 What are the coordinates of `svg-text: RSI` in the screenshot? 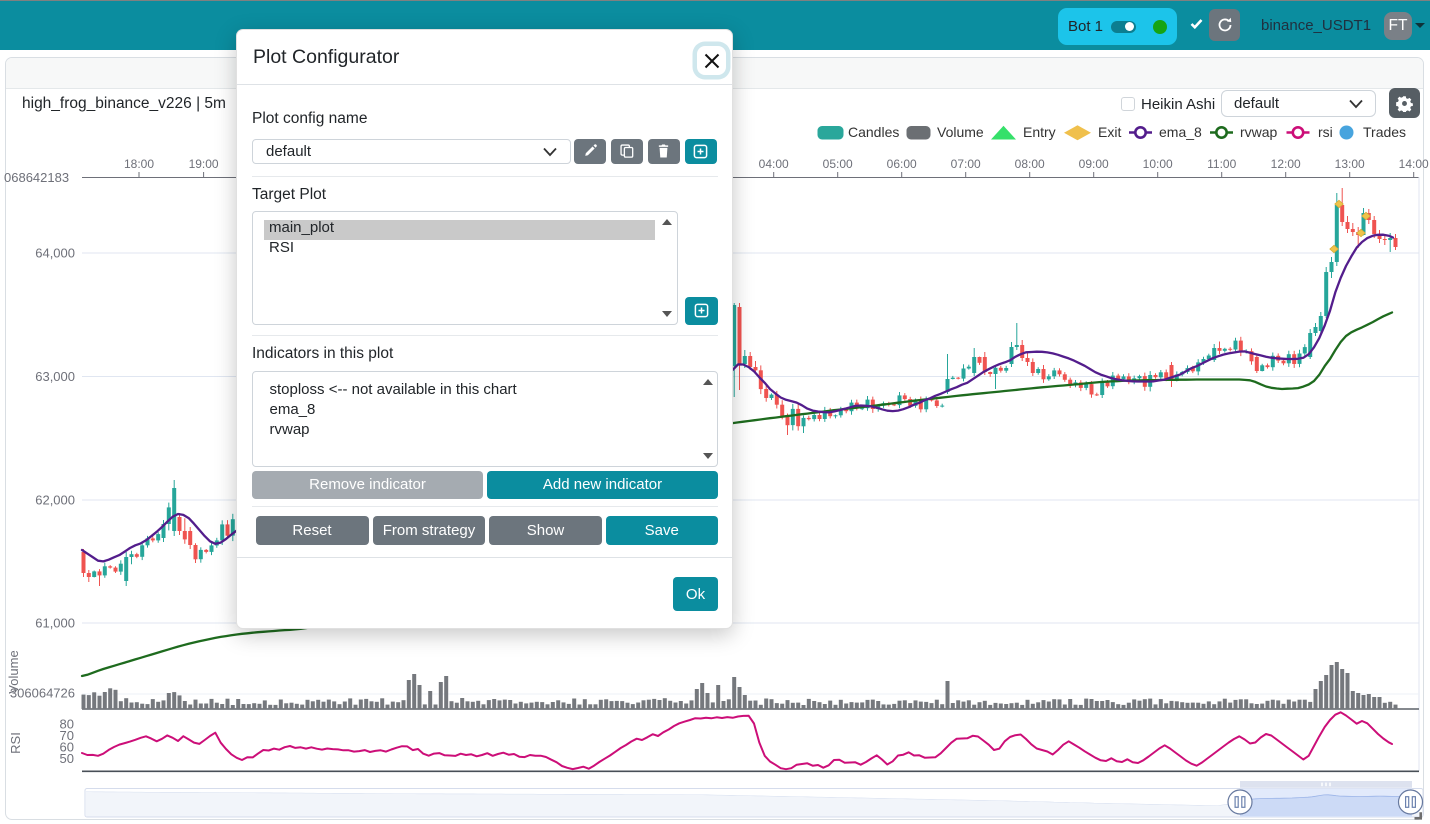 It's located at (15, 743).